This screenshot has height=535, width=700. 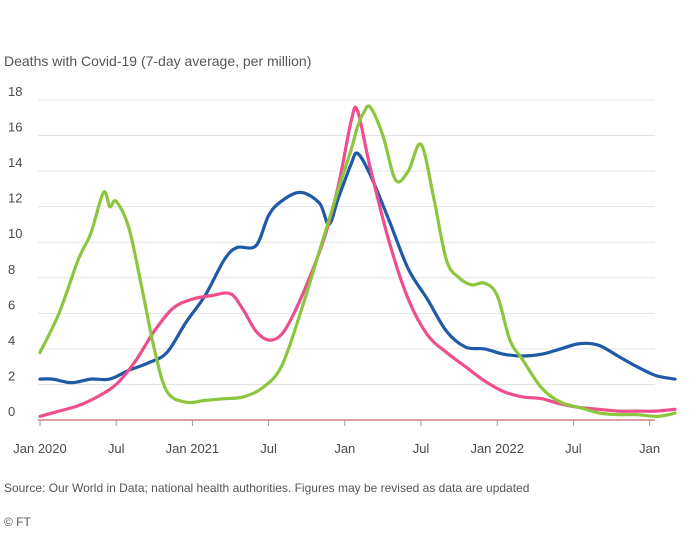 What do you see at coordinates (11, 375) in the screenshot?
I see `y-tick-label: 2` at bounding box center [11, 375].